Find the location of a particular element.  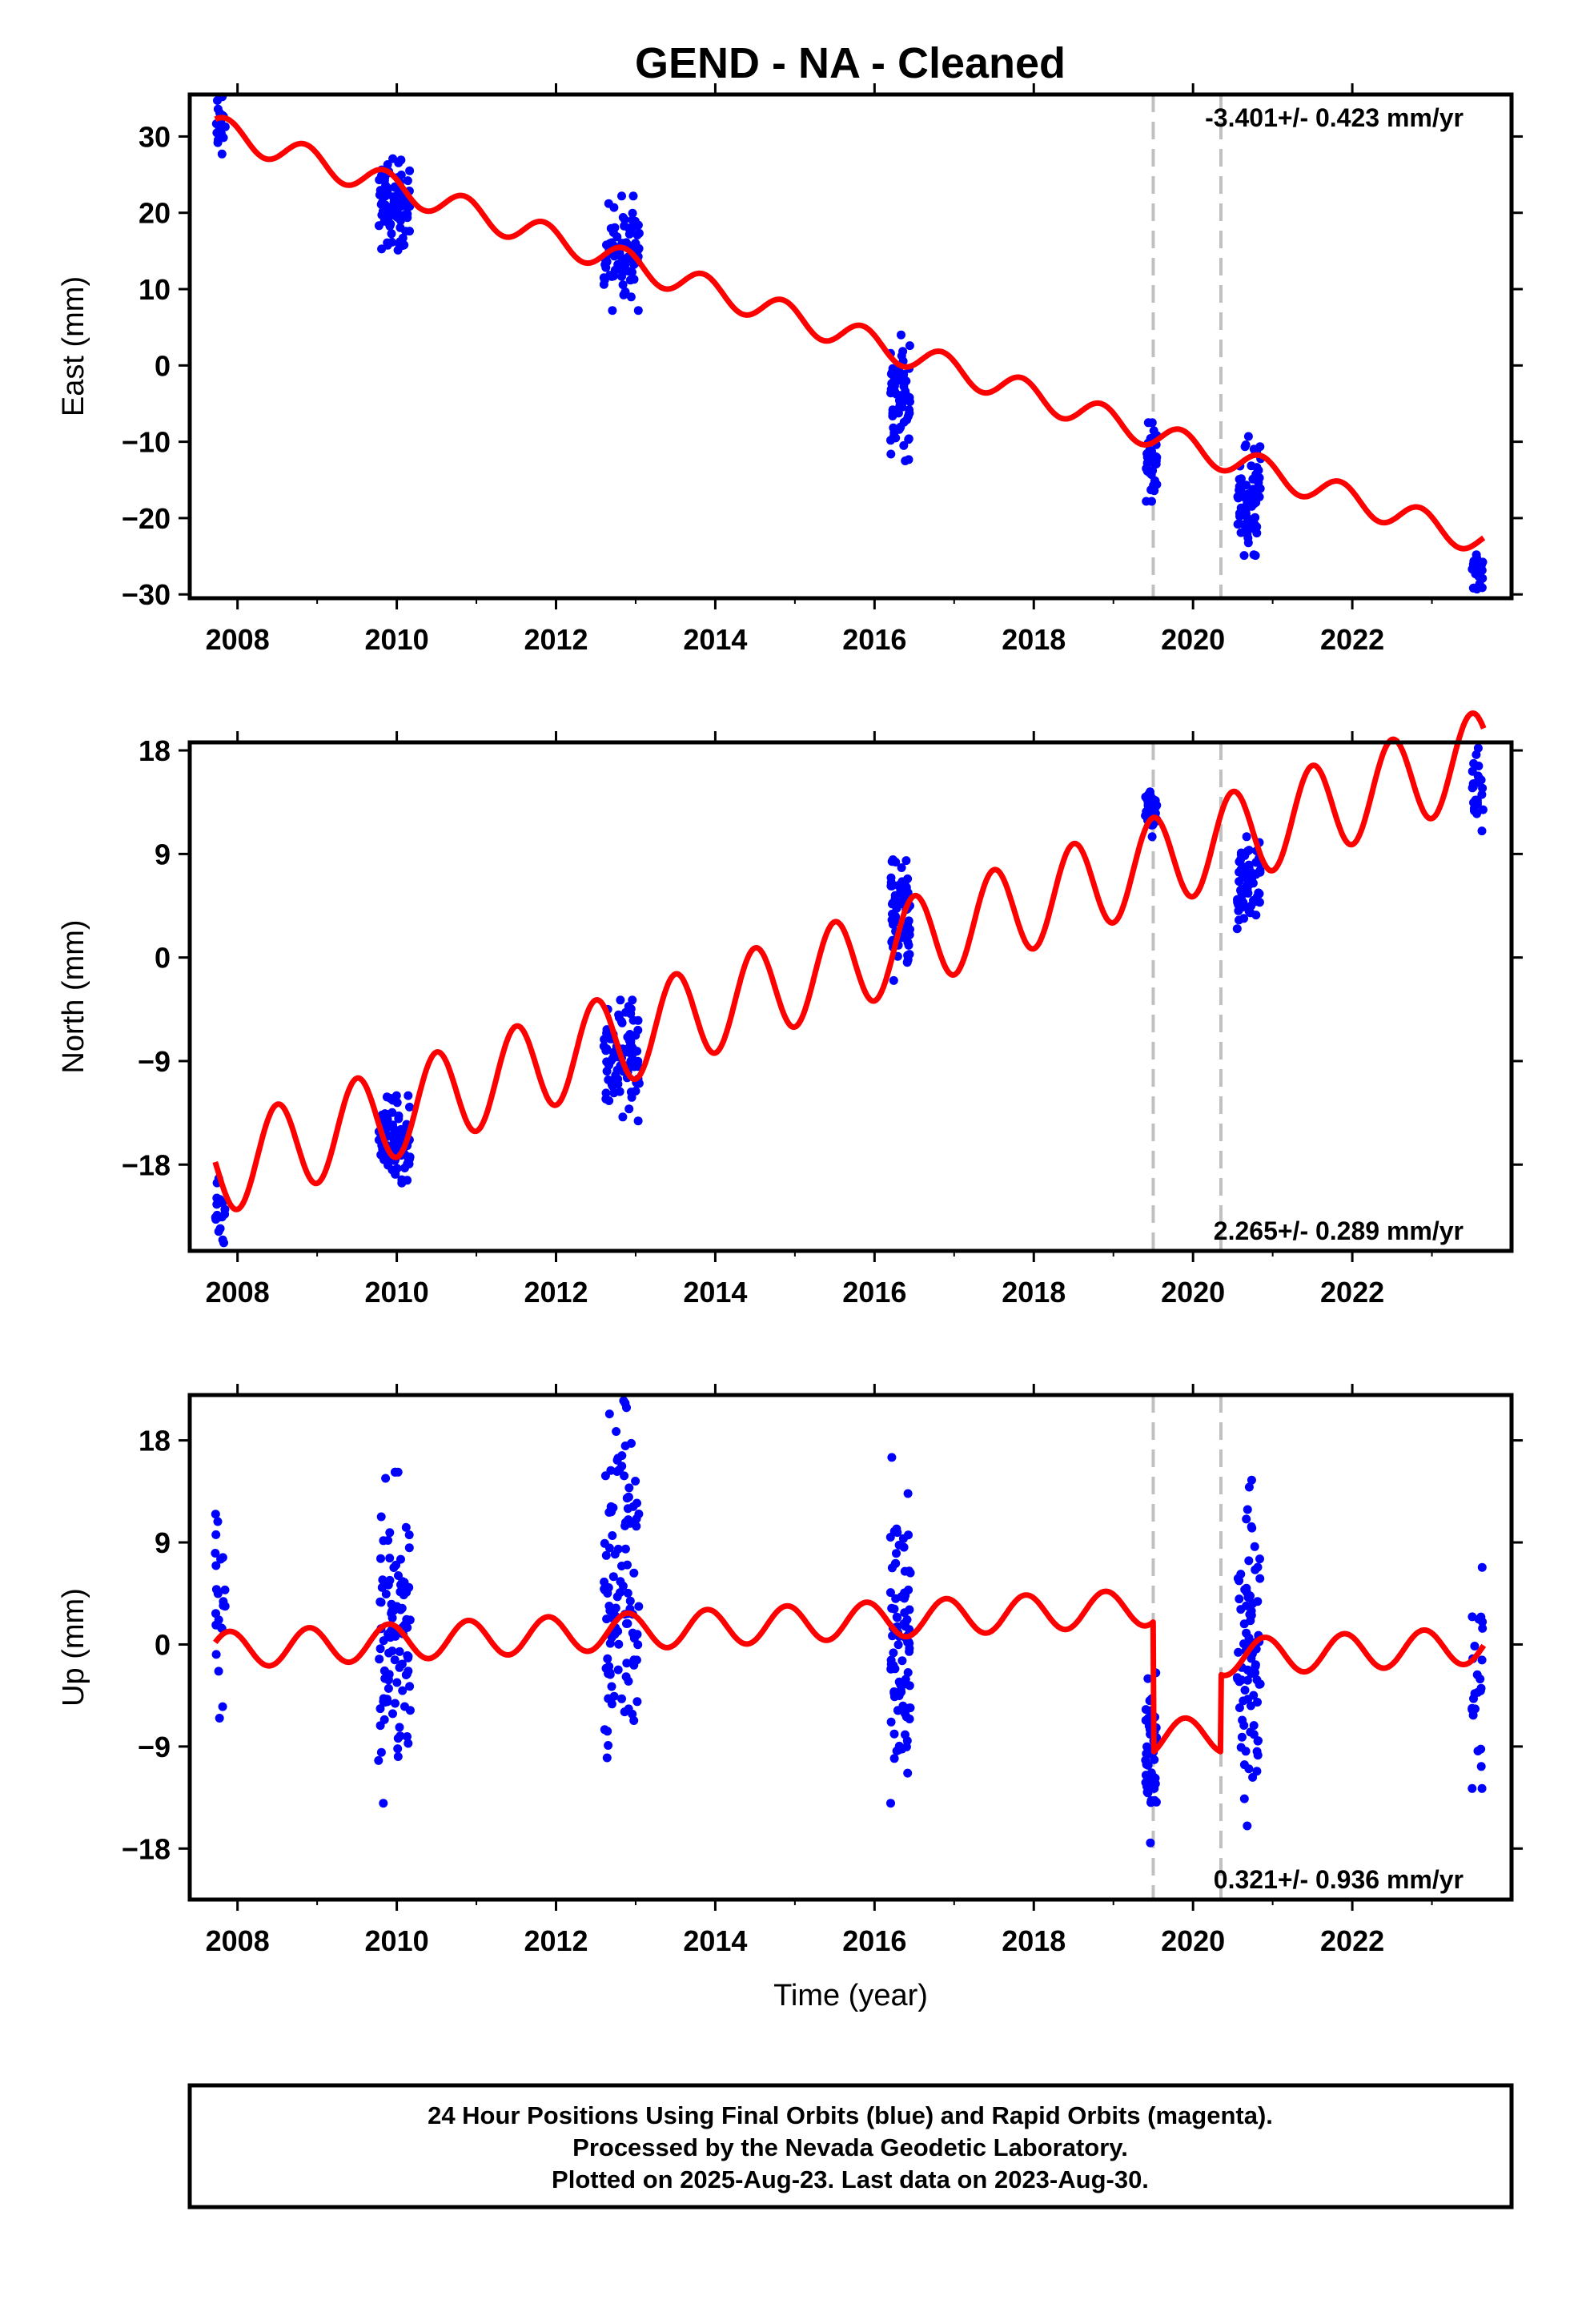

north-x-tick-label: 2022 is located at coordinates (1352, 1292).